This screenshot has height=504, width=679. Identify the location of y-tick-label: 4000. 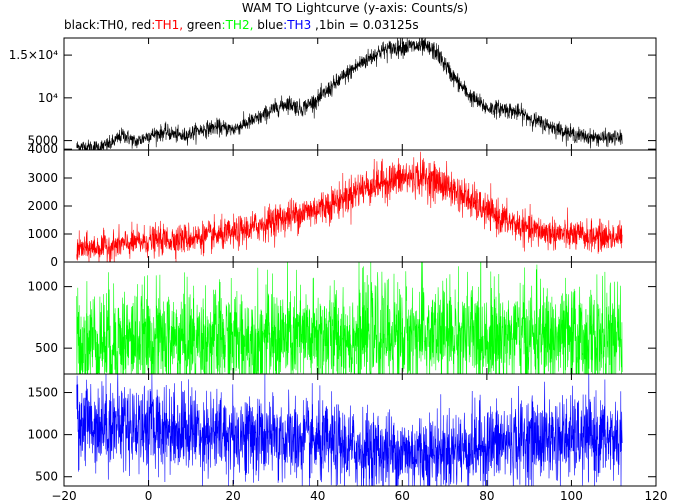
(42, 149).